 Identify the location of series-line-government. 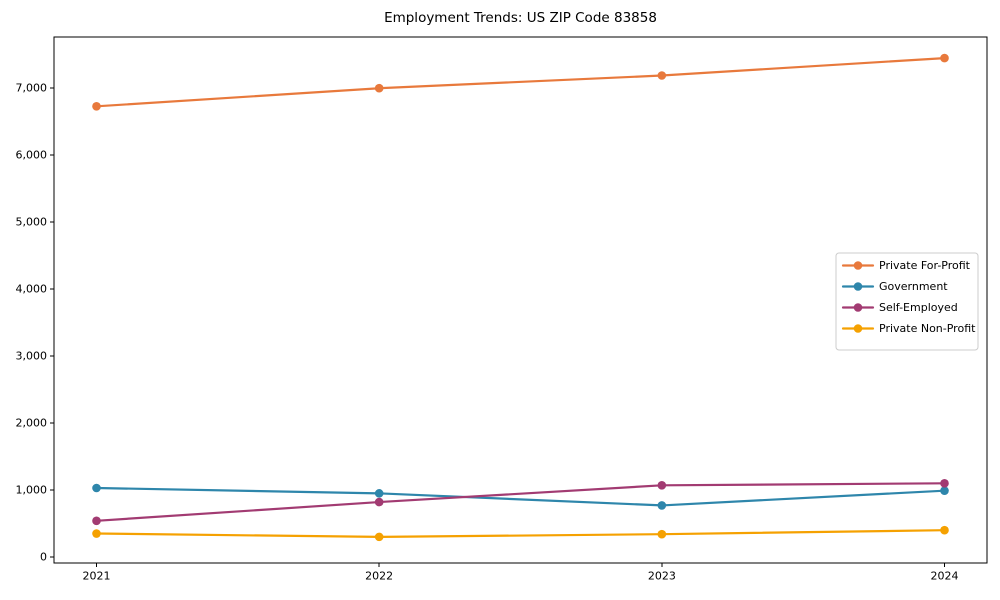
(520, 496).